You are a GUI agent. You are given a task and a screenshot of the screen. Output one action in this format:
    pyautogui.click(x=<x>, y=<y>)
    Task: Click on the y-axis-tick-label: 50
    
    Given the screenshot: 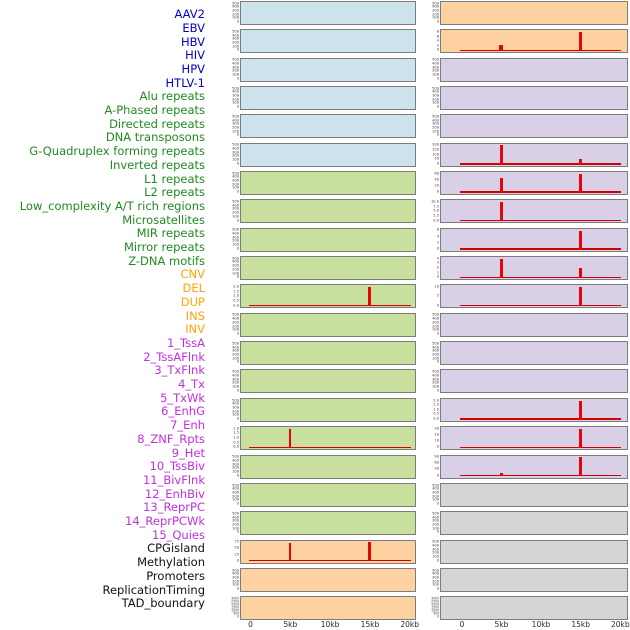 What is the action you would take?
    pyautogui.click(x=436, y=158)
    